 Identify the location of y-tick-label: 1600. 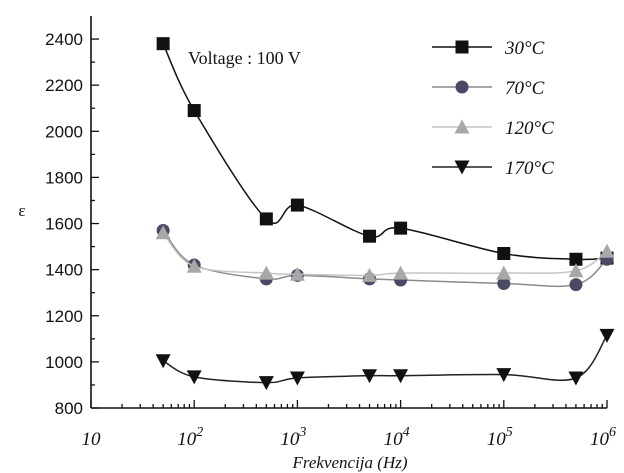
(64, 224).